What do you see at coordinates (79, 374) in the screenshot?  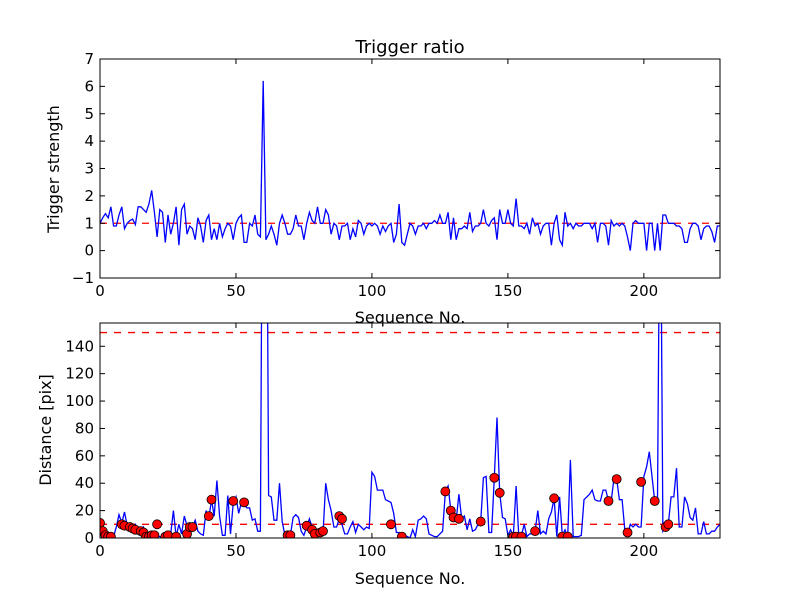 I see `y-tick-label: 120` at bounding box center [79, 374].